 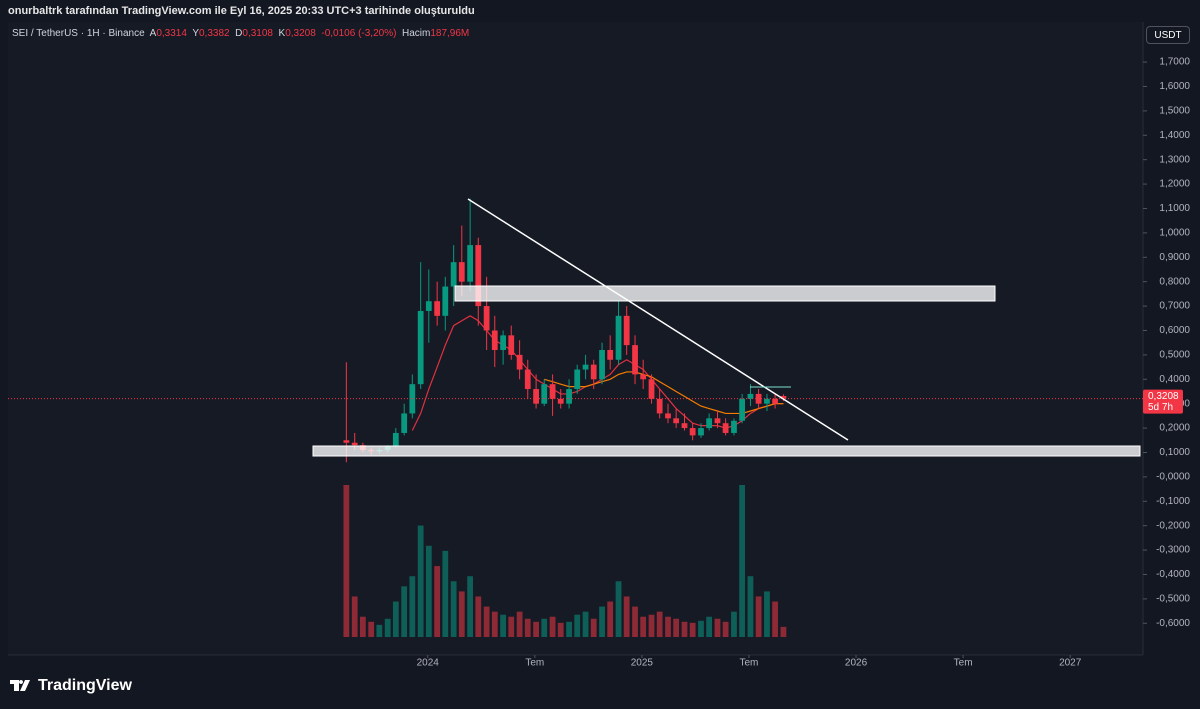 What do you see at coordinates (1174, 208) in the screenshot?
I see `y-tick-label: 1,1000` at bounding box center [1174, 208].